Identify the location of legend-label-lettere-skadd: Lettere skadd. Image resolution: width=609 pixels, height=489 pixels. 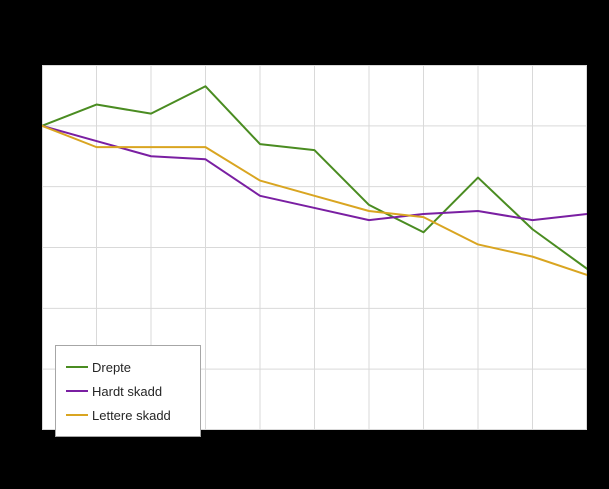
(131, 415).